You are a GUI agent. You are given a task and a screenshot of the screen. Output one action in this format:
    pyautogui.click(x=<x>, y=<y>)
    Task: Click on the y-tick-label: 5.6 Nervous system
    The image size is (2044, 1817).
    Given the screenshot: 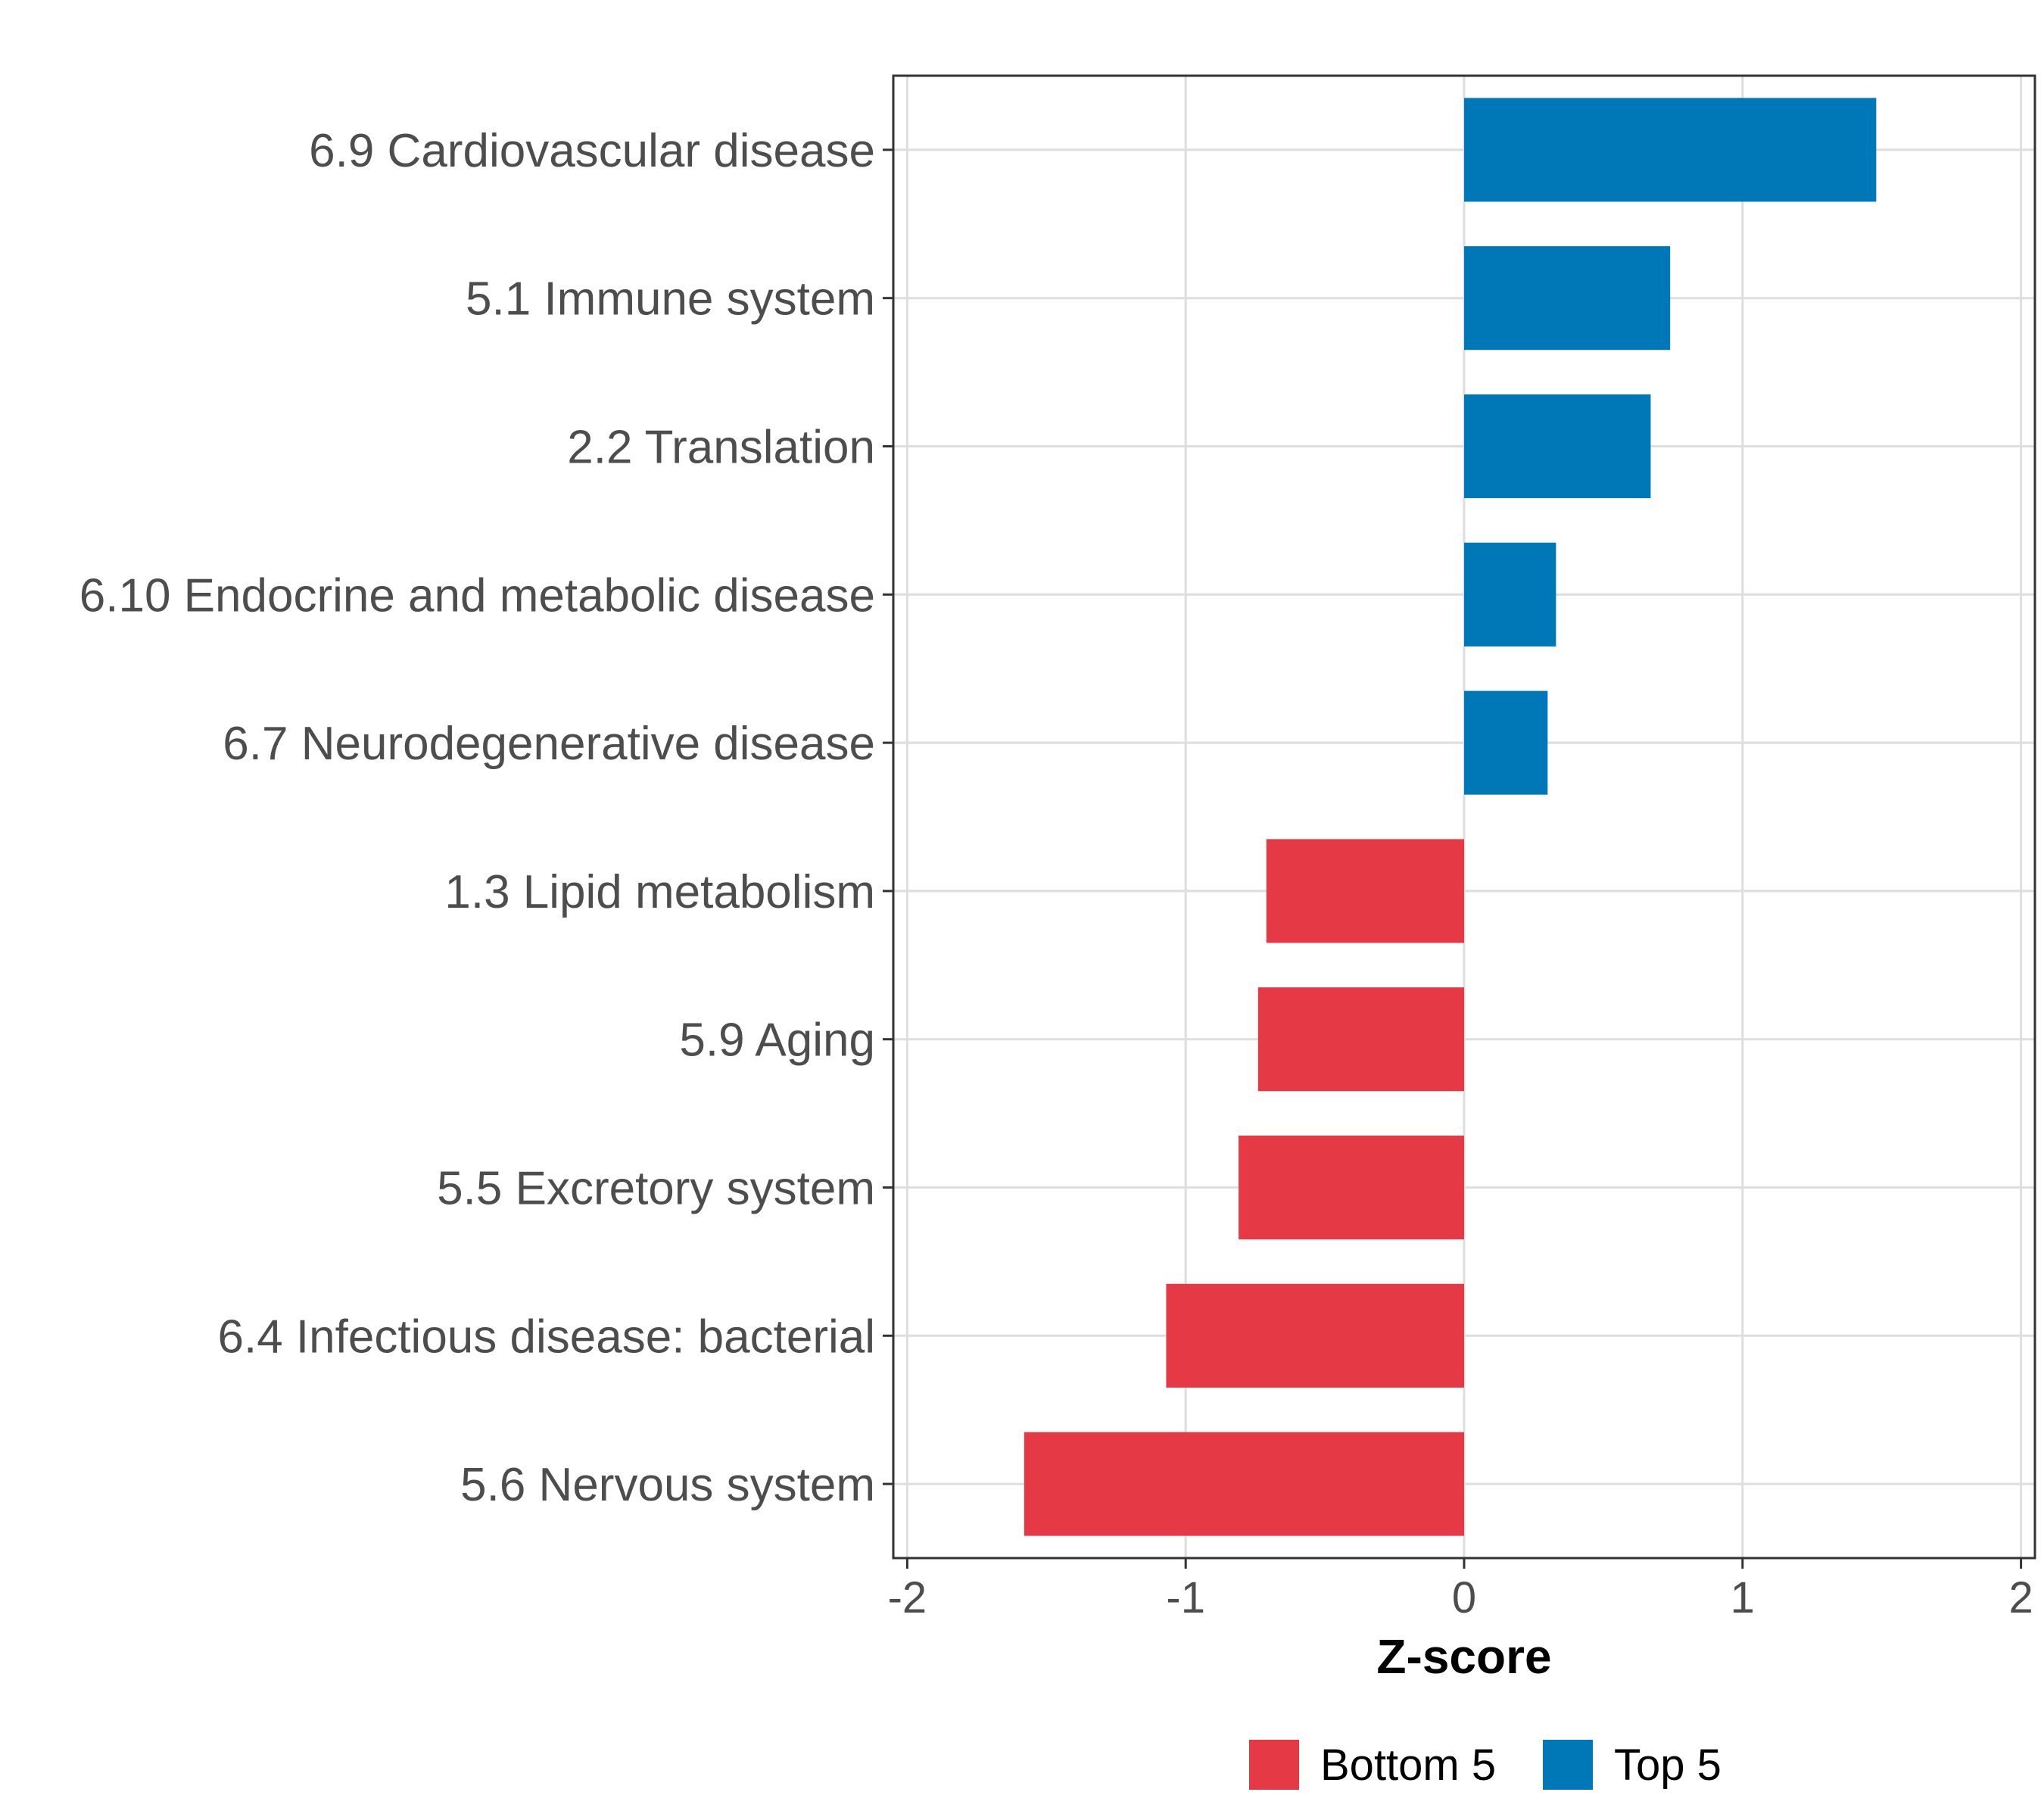 What is the action you would take?
    pyautogui.click(x=667, y=1485)
    